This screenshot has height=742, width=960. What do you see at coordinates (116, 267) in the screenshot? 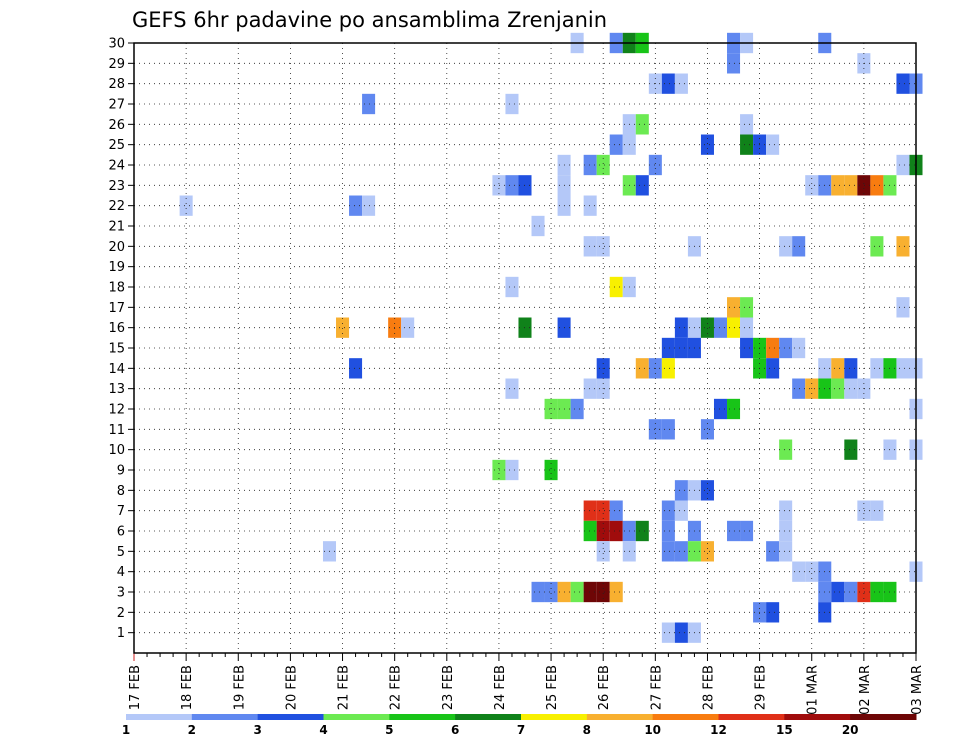
I see `y-tick-label-19: 19` at bounding box center [116, 267].